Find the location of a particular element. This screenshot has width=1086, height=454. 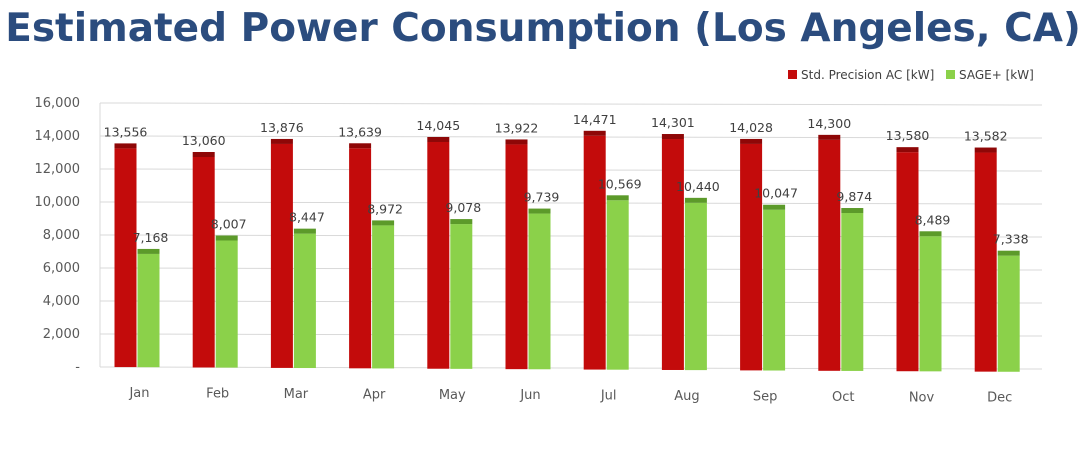

y-tick-label: 14,000 is located at coordinates (58, 136).